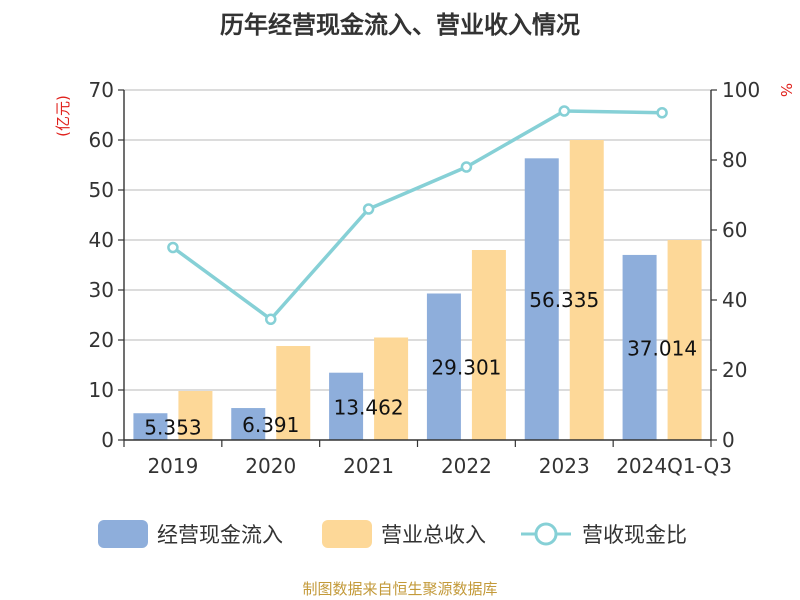 This screenshot has height=600, width=800. I want to click on x-category-label: 2023, so click(564, 466).